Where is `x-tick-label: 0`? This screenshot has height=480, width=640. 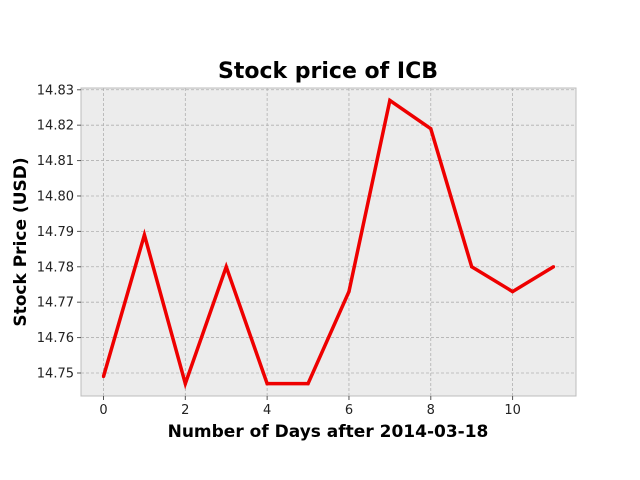
x-tick-label: 0 is located at coordinates (103, 410).